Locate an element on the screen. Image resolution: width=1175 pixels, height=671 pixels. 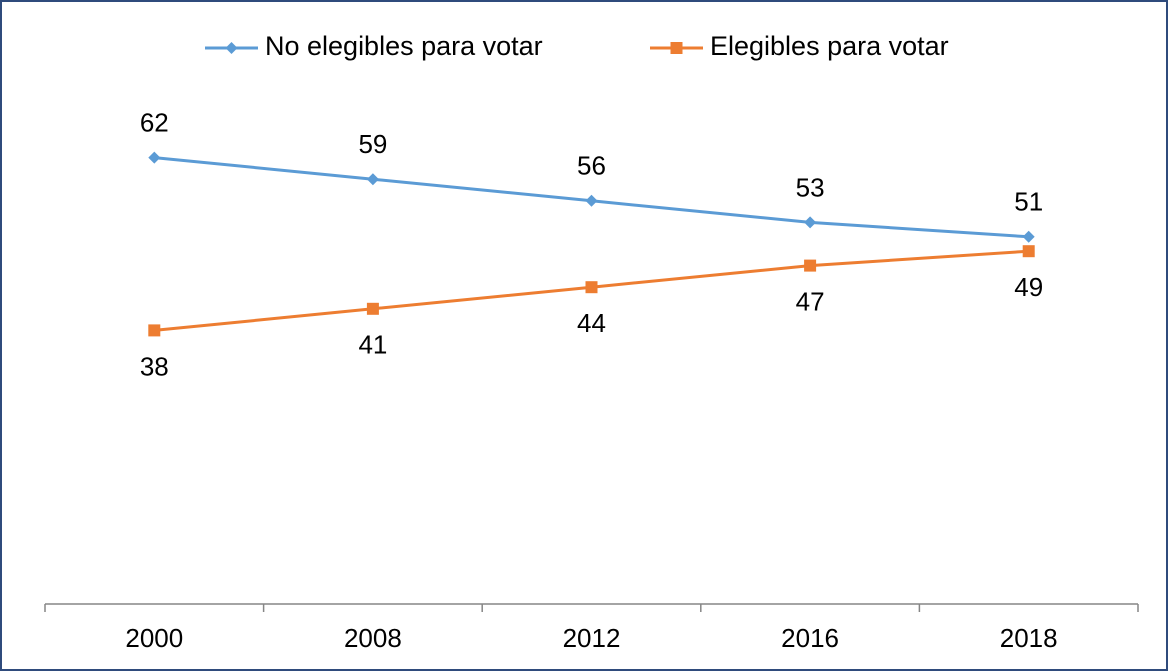
x-tick-label: 2012 is located at coordinates (592, 638).